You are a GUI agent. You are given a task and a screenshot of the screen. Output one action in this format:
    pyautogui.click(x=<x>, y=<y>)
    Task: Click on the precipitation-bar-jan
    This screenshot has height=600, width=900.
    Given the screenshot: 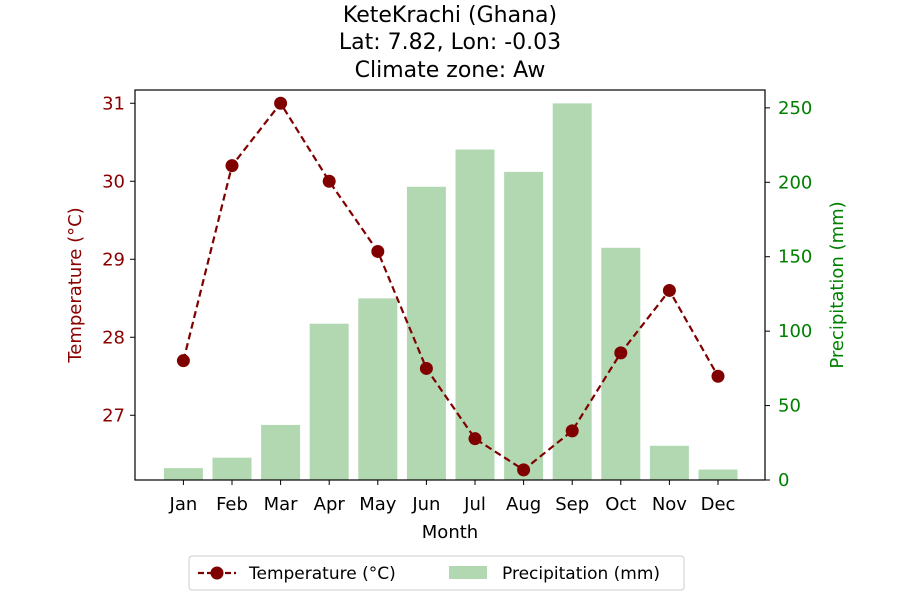 What is the action you would take?
    pyautogui.click(x=183, y=474)
    